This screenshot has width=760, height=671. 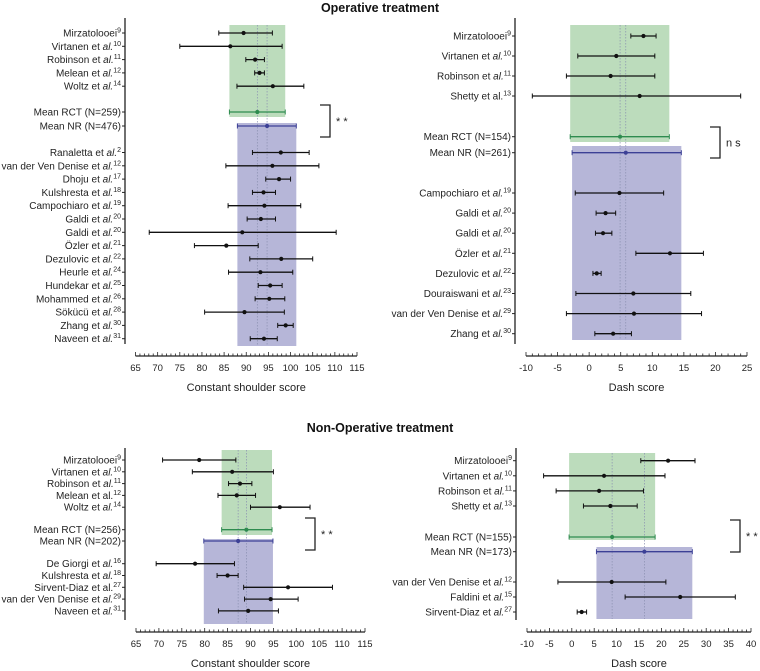 I want to click on mean-row-nr: Mean NR (N=173), so click(x=562, y=552).